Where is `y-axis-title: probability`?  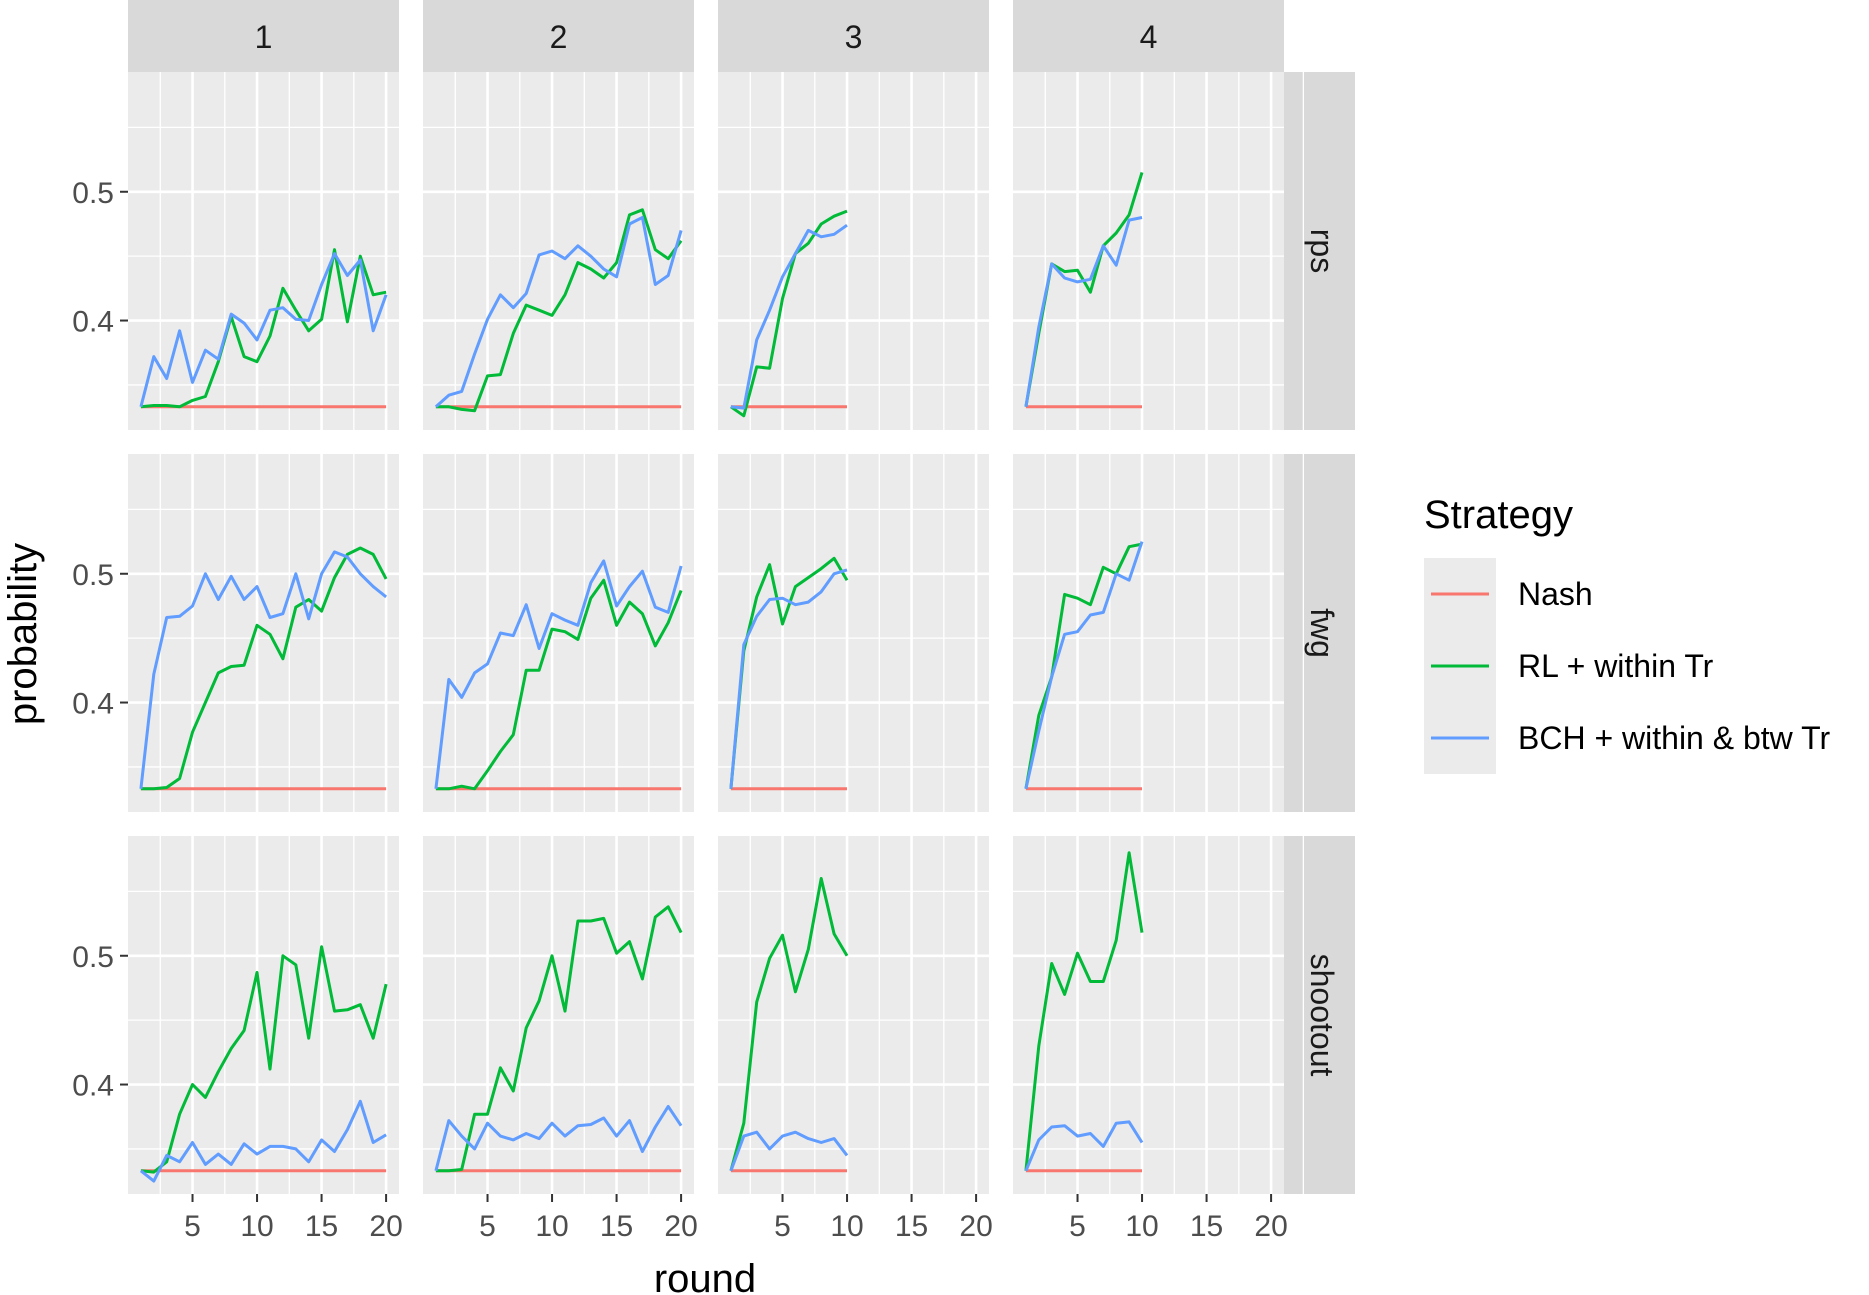
y-axis-title: probability is located at coordinates (23, 634).